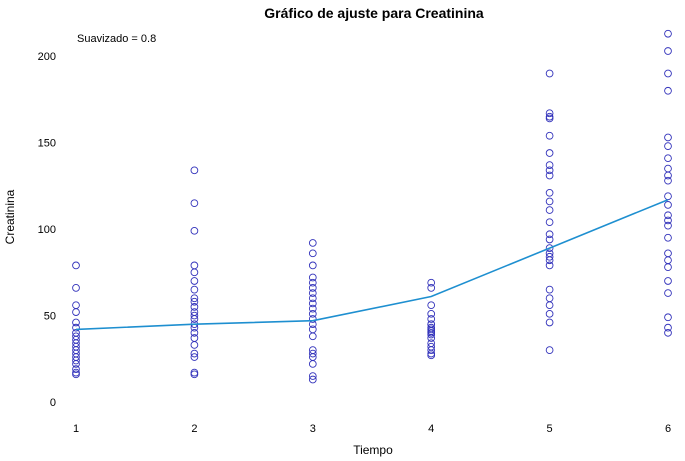 This screenshot has height=461, width=685. What do you see at coordinates (313, 429) in the screenshot?
I see `x-tick-label: 3` at bounding box center [313, 429].